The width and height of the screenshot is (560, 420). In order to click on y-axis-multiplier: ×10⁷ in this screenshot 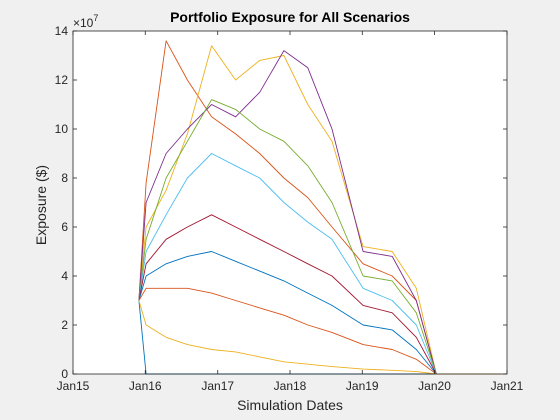, I will do `click(85, 21)`.